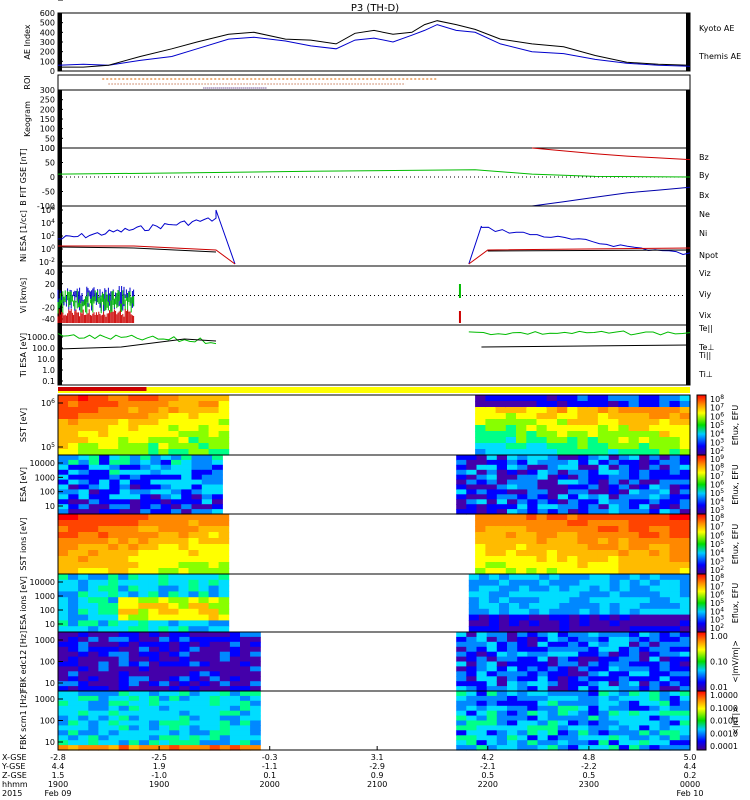  What do you see at coordinates (717, 535) in the screenshot?
I see `sst-ion-colorbar-tick: 106` at bounding box center [717, 535].